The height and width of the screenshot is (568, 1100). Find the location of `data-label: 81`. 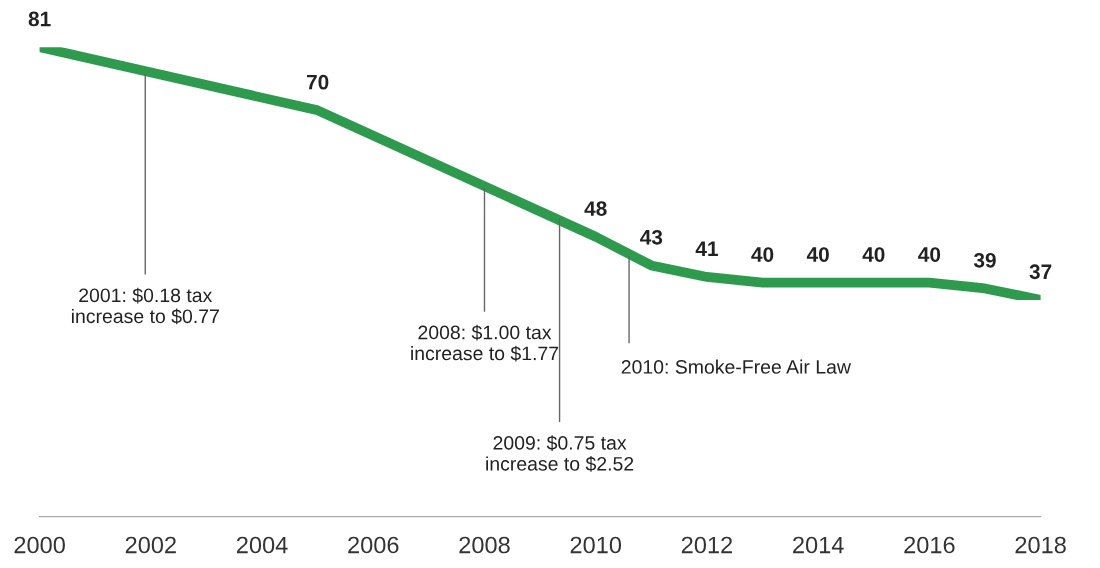

data-label: 81 is located at coordinates (39, 19).